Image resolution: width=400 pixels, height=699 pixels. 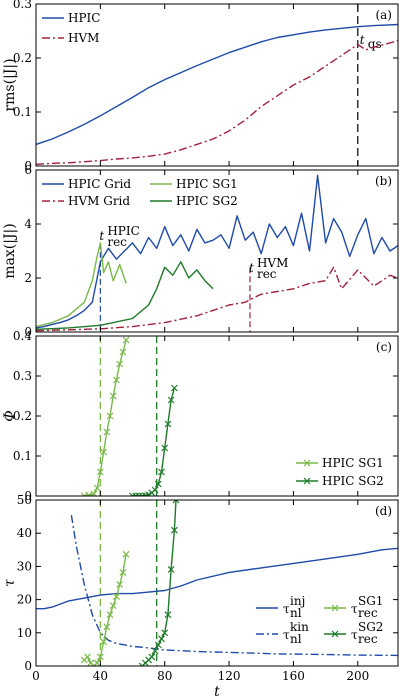 What do you see at coordinates (383, 15) in the screenshot?
I see `panel-label: (a)` at bounding box center [383, 15].